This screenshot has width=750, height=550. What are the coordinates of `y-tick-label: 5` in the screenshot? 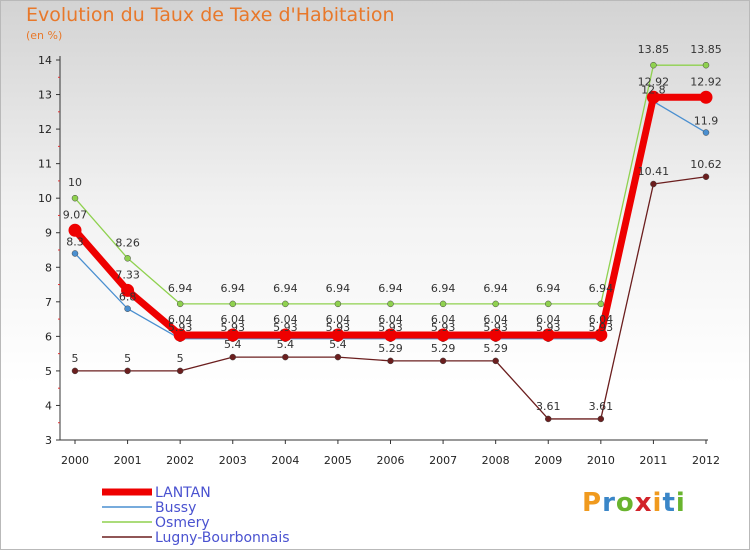 It's located at (48, 371).